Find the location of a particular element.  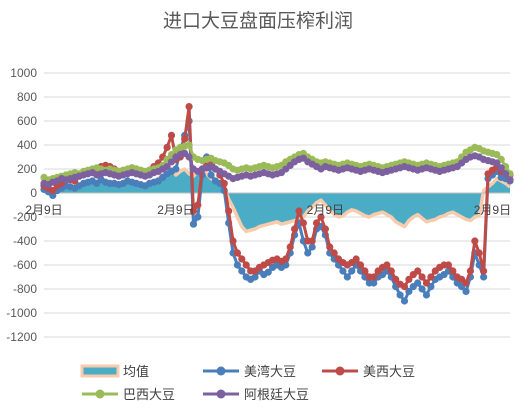

legend-item-阿根廷大豆: 阿根廷大豆 is located at coordinates (256, 395).